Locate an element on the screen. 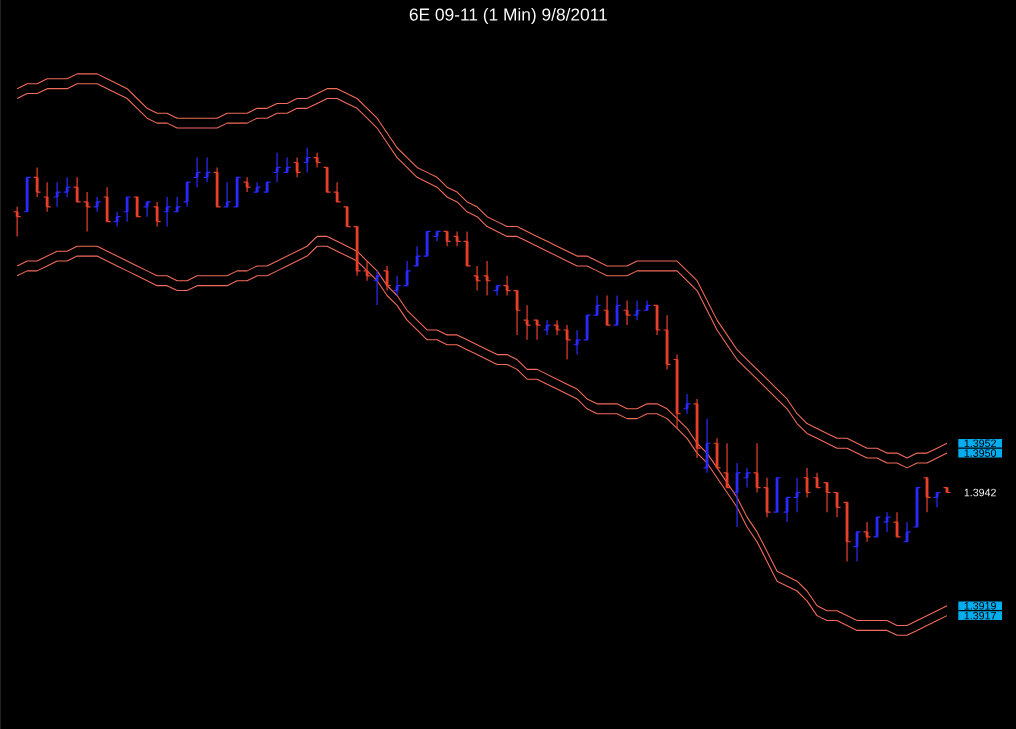 This screenshot has height=729, width=1016. y-tick-label: 1.3950 is located at coordinates (980, 453).